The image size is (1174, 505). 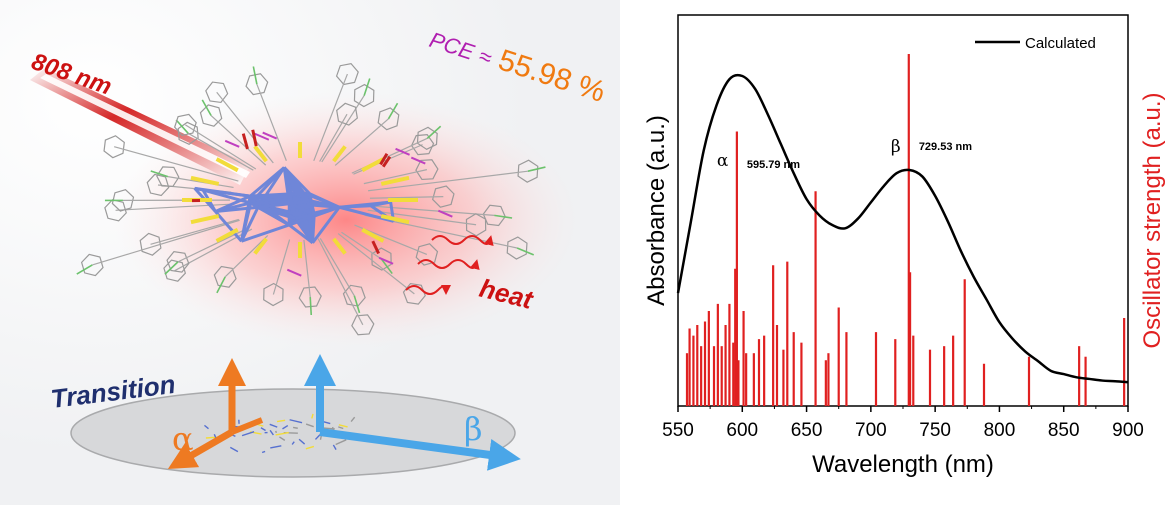 I want to click on peak-annotations: α 595.79 nm β 729.53 nm, so click(x=844, y=154).